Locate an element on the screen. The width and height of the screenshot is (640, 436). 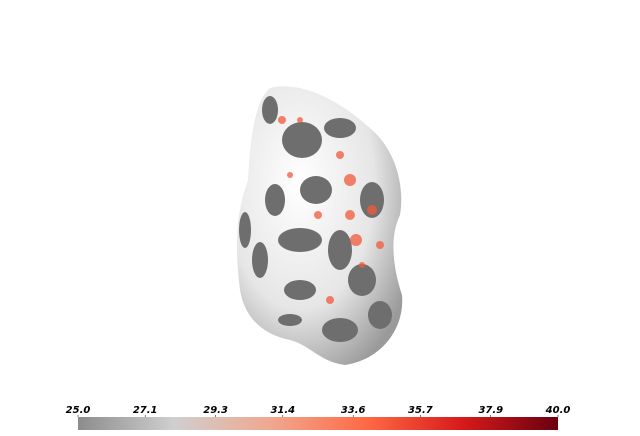
tick-label: 29.3 is located at coordinates (215, 410).